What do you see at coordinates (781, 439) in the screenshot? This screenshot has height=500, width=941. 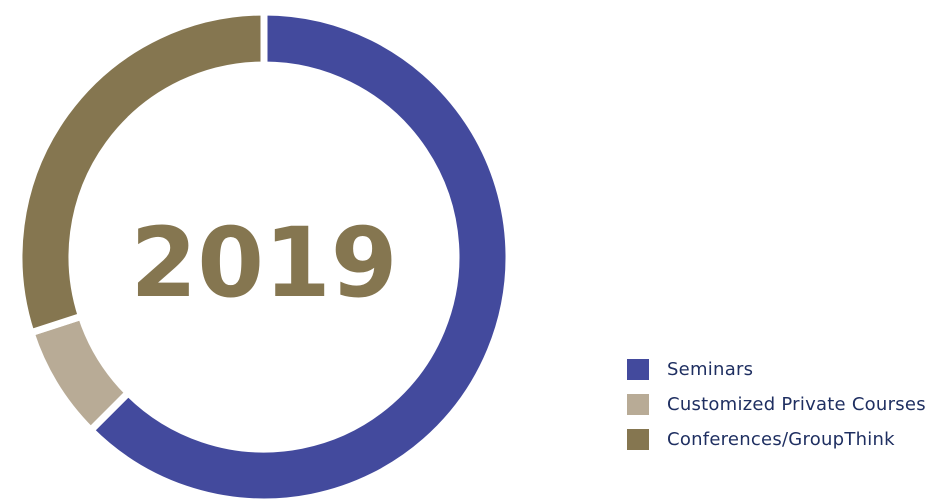 I see `legend-label-conferences-groupthink: Conferences/GroupThink` at bounding box center [781, 439].